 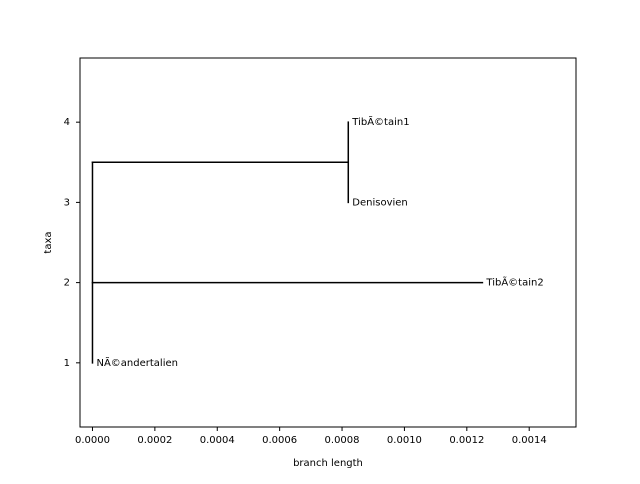 What do you see at coordinates (137, 362) in the screenshot?
I see `leaf-label-1: NÃ©andertalien` at bounding box center [137, 362].